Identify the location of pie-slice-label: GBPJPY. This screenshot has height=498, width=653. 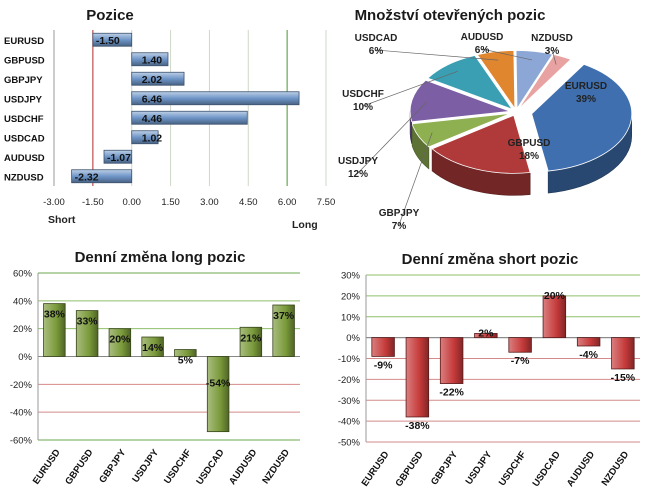
(399, 213).